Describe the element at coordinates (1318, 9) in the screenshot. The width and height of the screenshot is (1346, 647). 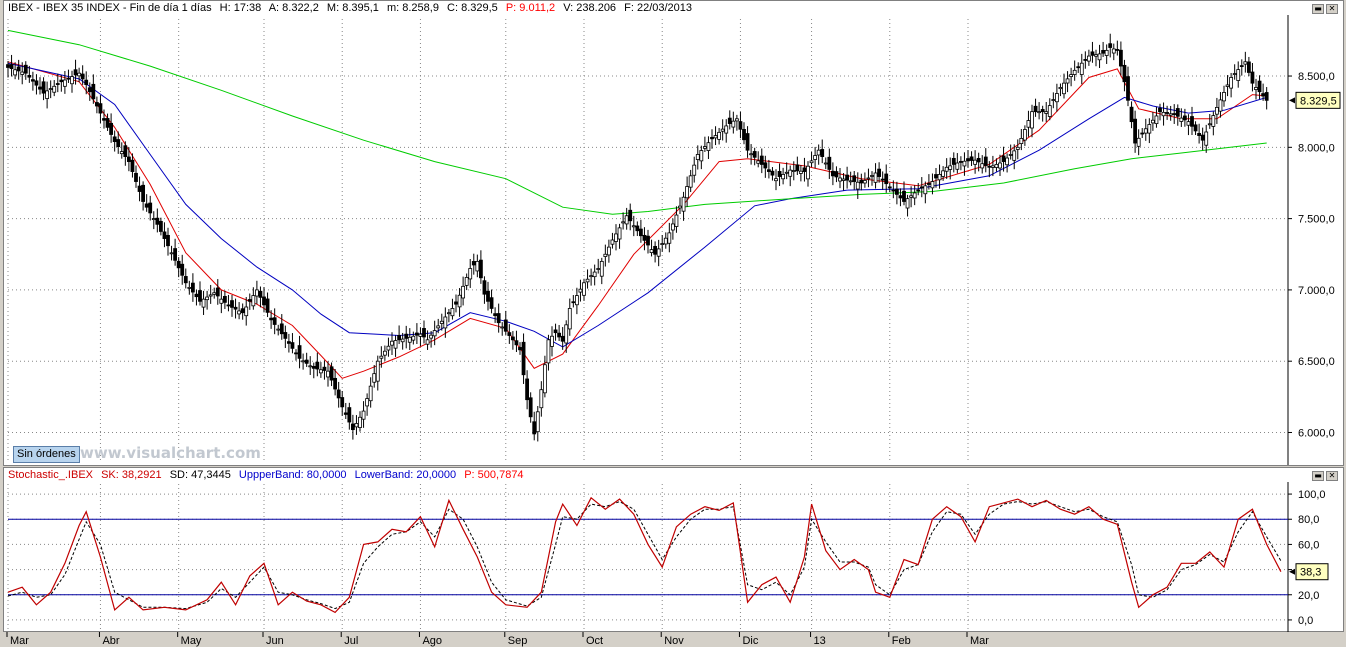
I see `minimize-button: ▬` at that location.